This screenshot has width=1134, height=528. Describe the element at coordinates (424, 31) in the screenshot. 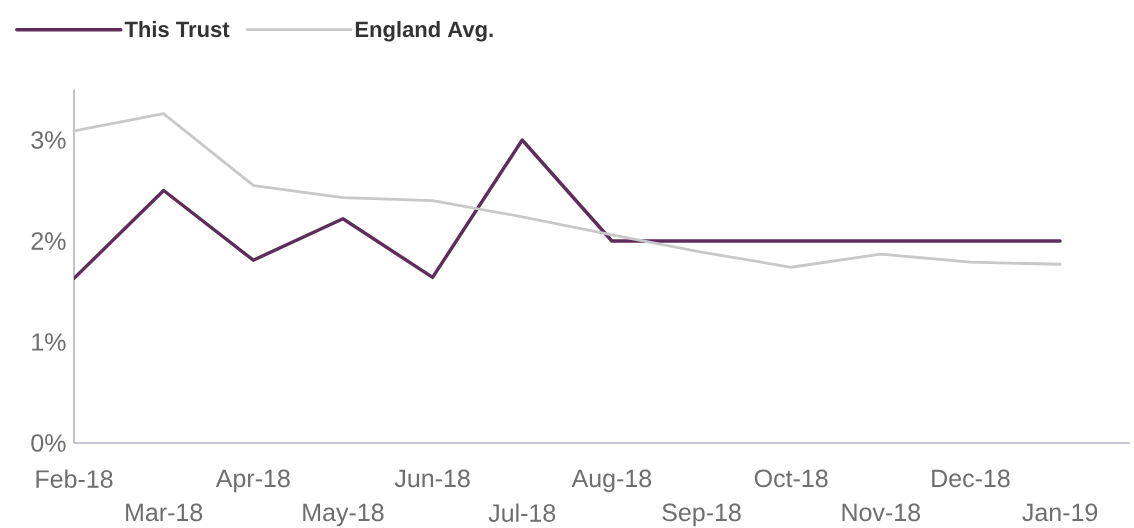

I see `legend-label: England Avg.` at that location.